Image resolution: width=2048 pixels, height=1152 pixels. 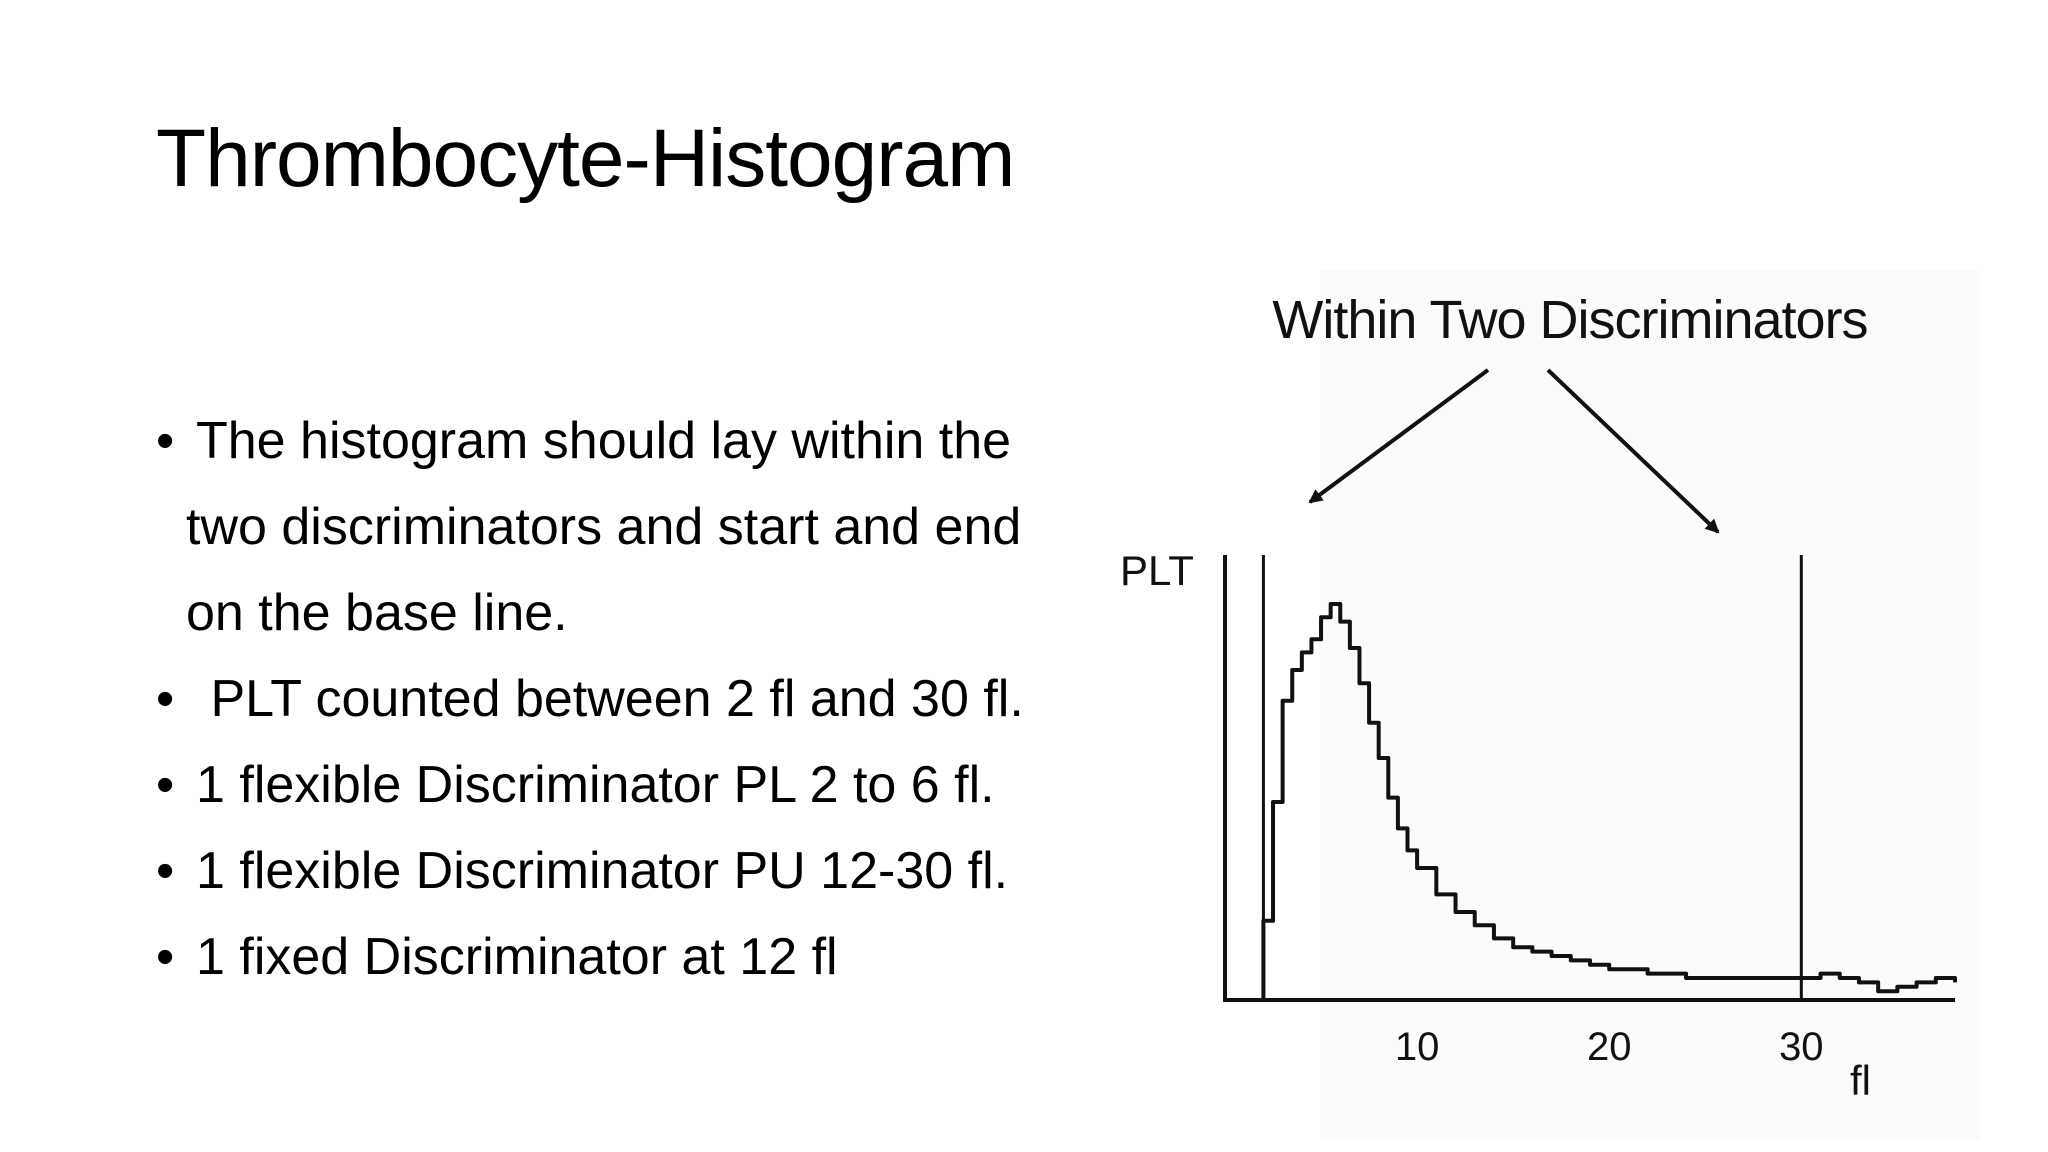 I want to click on bullet-item: • PLT counted between 2 fl and 30 fl., so click(x=616, y=699).